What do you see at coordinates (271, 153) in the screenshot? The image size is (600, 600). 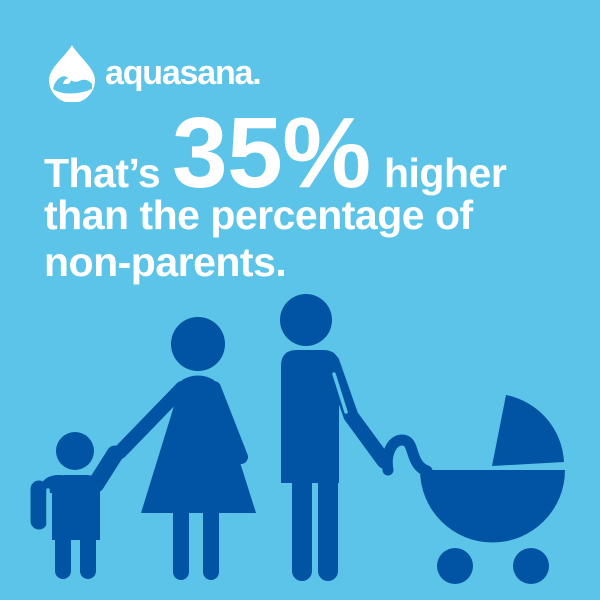 I see `stat-value: 35%` at bounding box center [271, 153].